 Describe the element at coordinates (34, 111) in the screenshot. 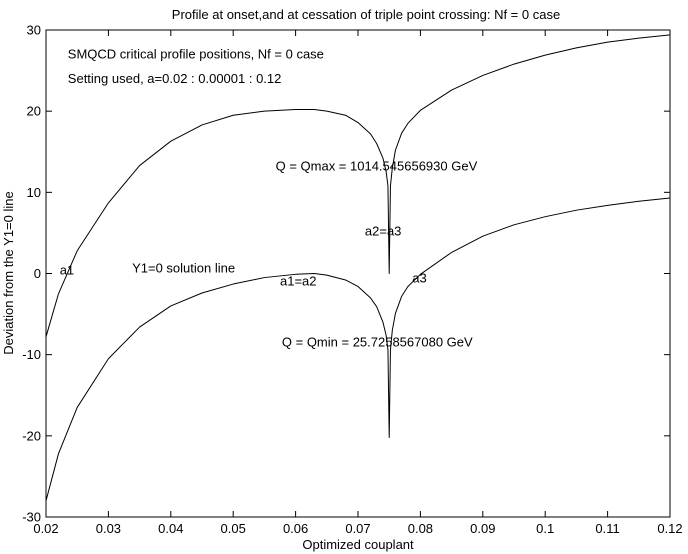

I see `y-tick-label: 20` at that location.